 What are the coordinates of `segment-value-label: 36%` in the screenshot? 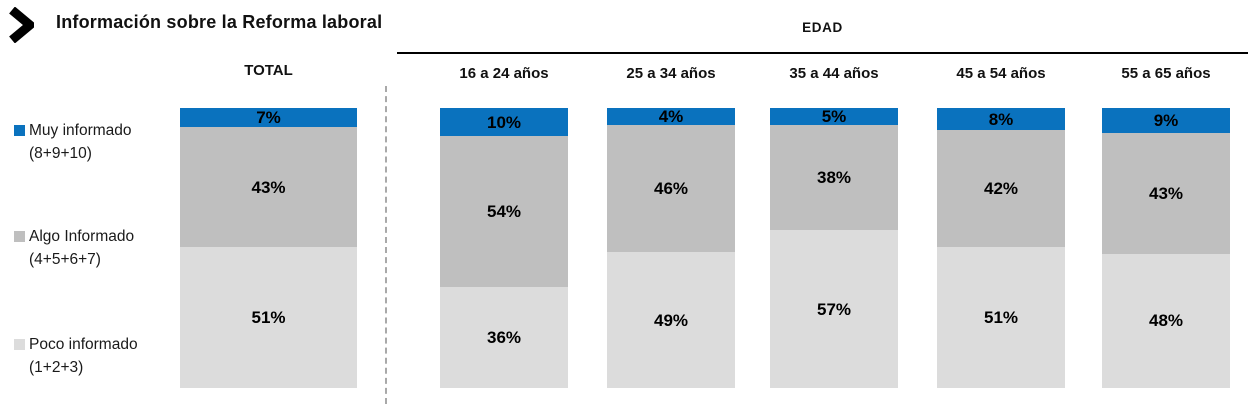 It's located at (504, 338).